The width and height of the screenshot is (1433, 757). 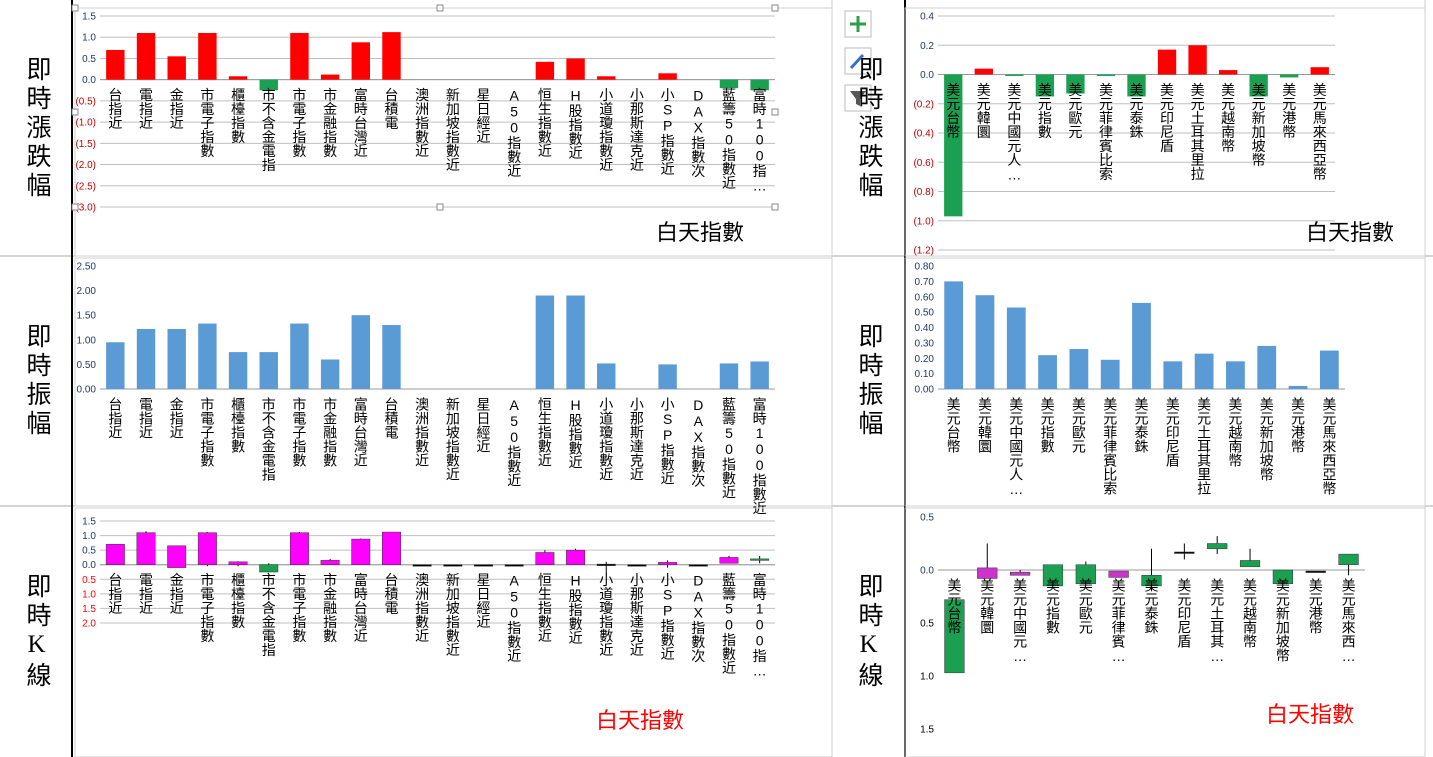 What do you see at coordinates (545, 123) in the screenshot?
I see `x-tick-label: 恒生指數近` at bounding box center [545, 123].